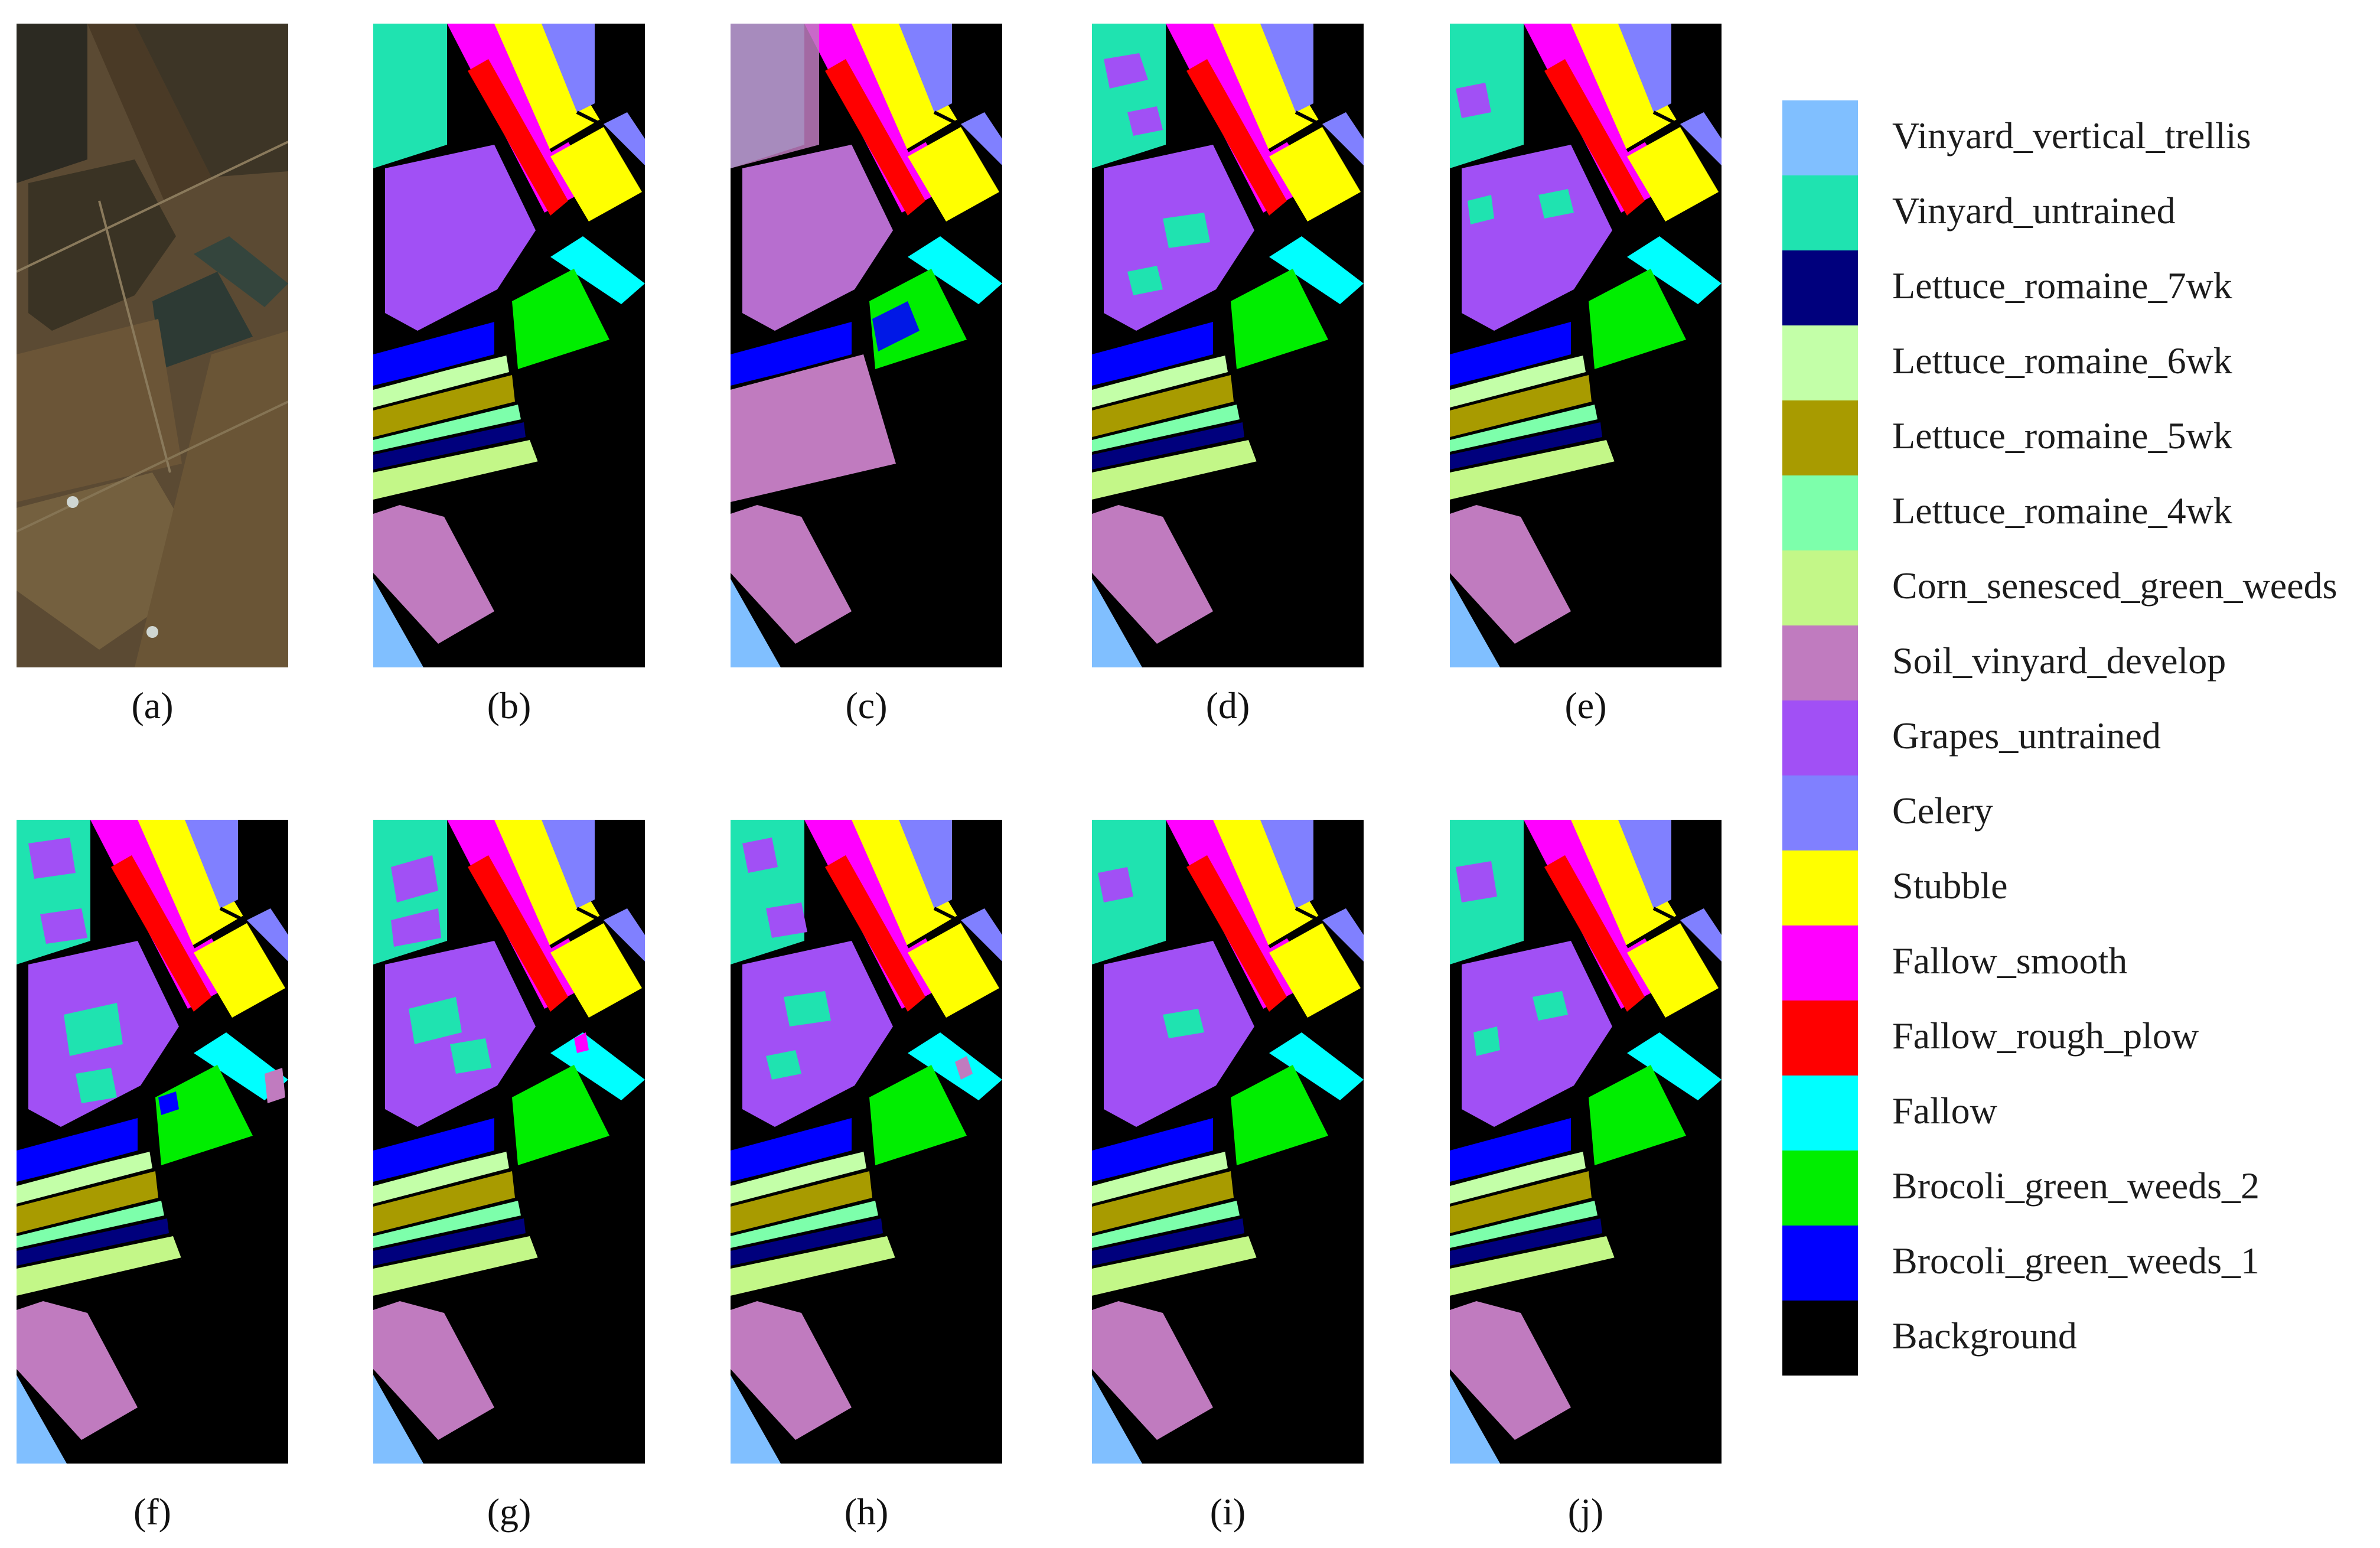  I want to click on legend-label: Lettuce_romaine_4wk, so click(2062, 511).